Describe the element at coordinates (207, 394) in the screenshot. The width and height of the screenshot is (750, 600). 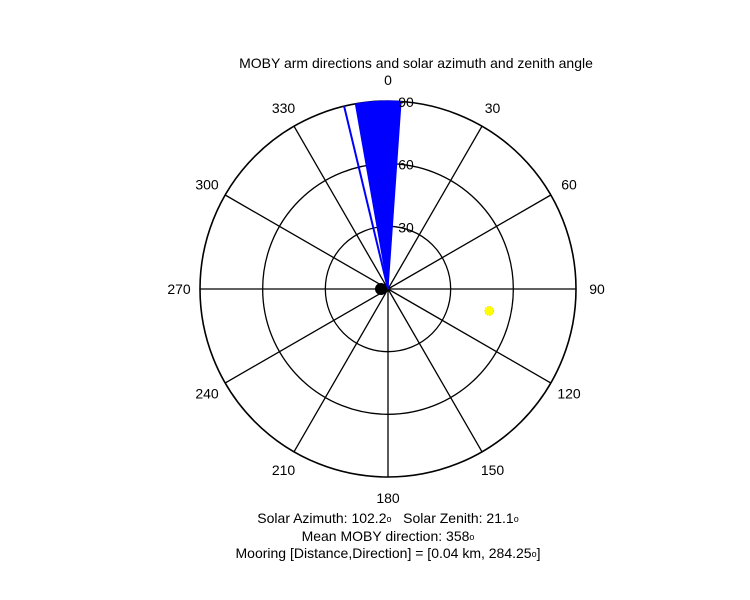
I see `angle-label-240: 240` at that location.